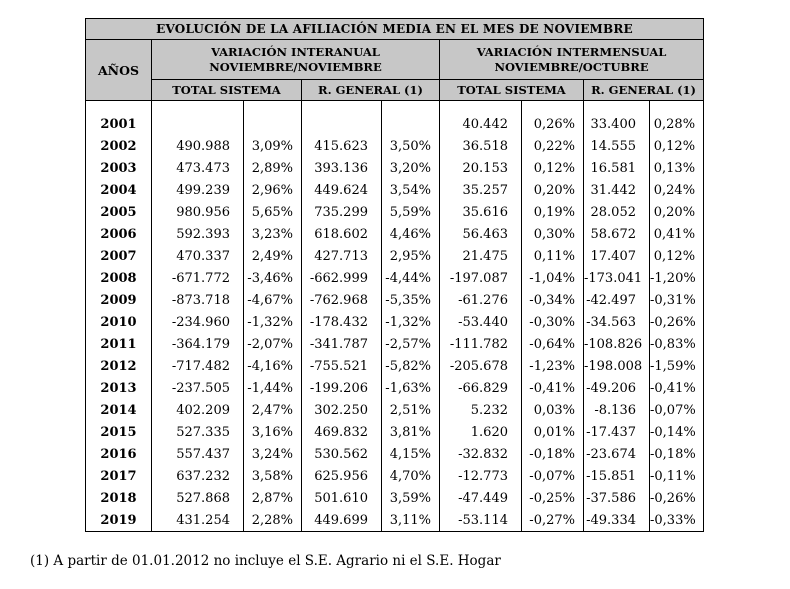  What do you see at coordinates (341, 234) in the screenshot?
I see `value-cell: 618.602` at bounding box center [341, 234].